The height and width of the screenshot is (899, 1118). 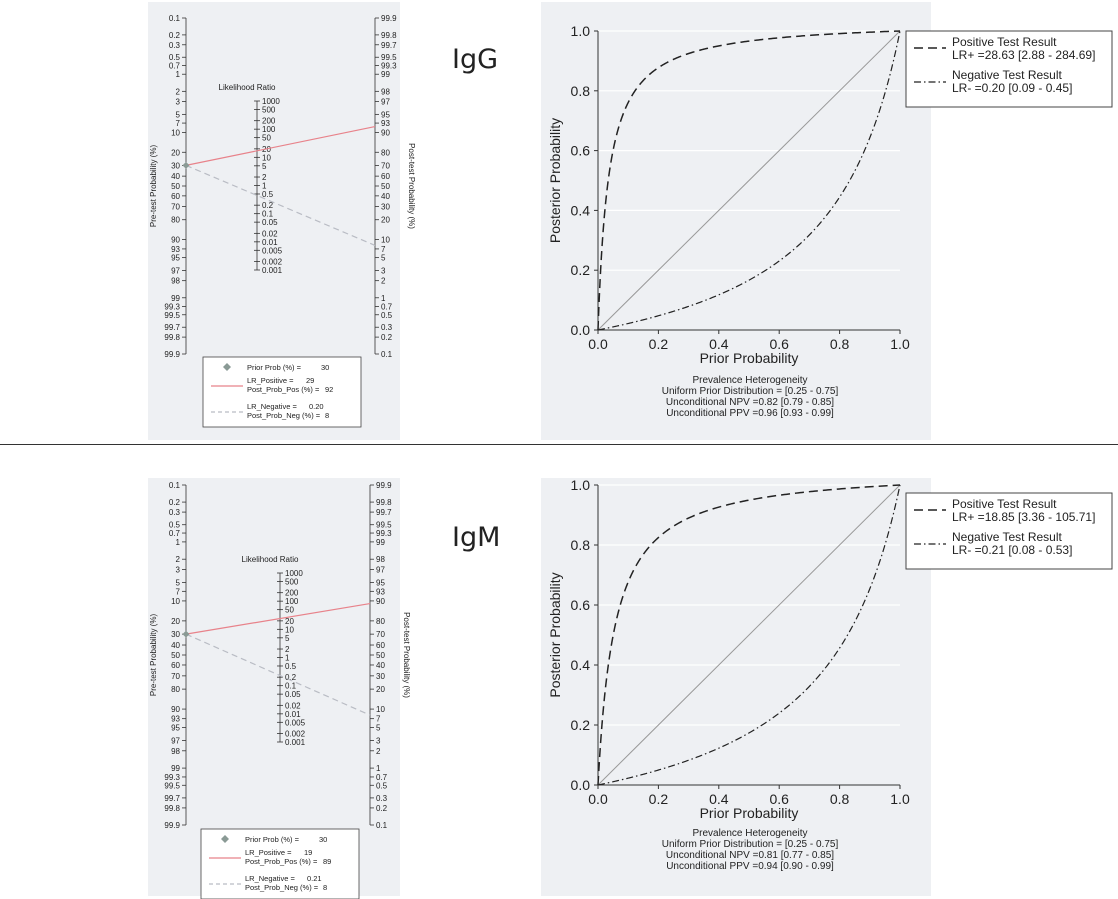 What do you see at coordinates (779, 799) in the screenshot?
I see `igm-curve-x-tick-label: 0.6` at bounding box center [779, 799].